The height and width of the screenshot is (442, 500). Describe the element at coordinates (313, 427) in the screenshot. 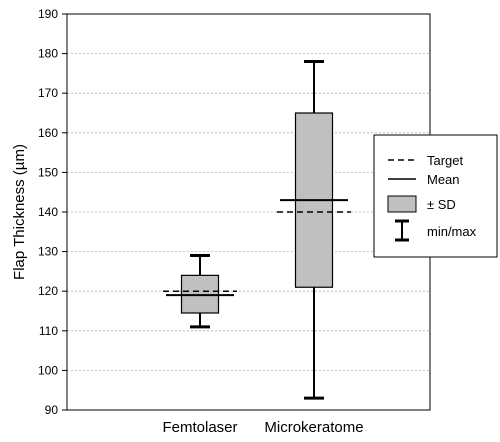

I see `x-category-label: Microkeratome` at that location.